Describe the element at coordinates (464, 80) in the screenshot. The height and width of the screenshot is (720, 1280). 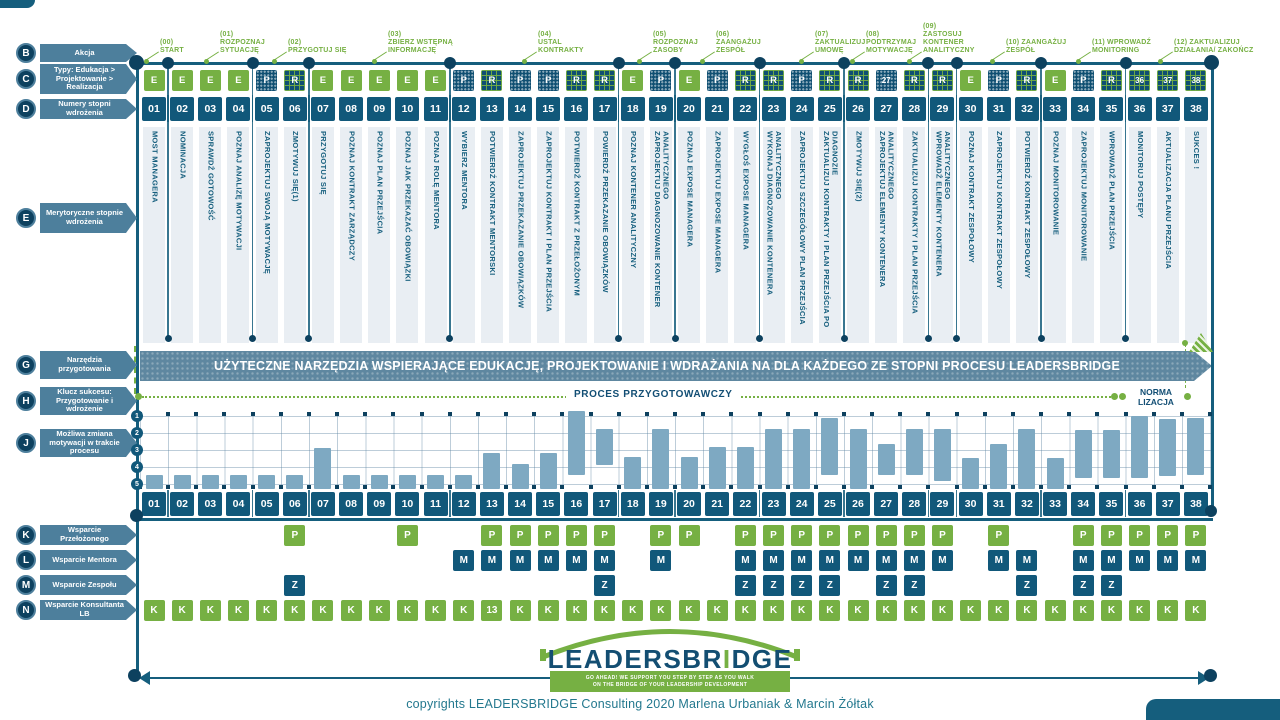
I see `type-cell-12: P` at that location.